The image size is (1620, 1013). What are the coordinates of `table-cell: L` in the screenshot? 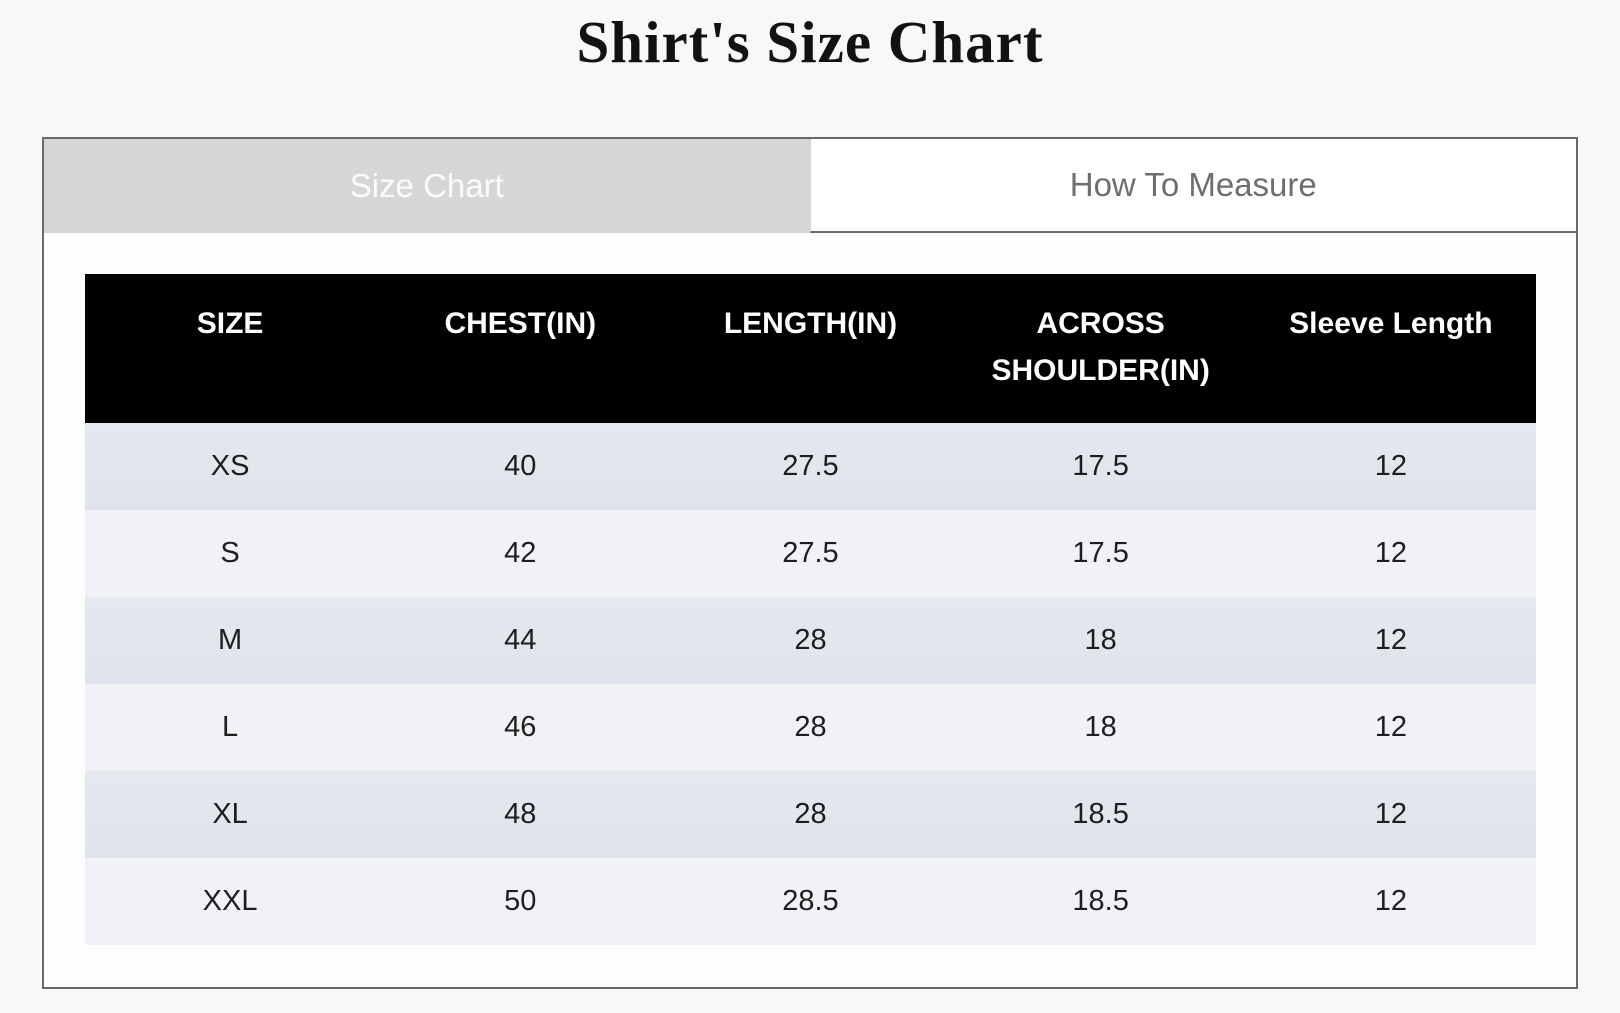 It's located at (230, 727).